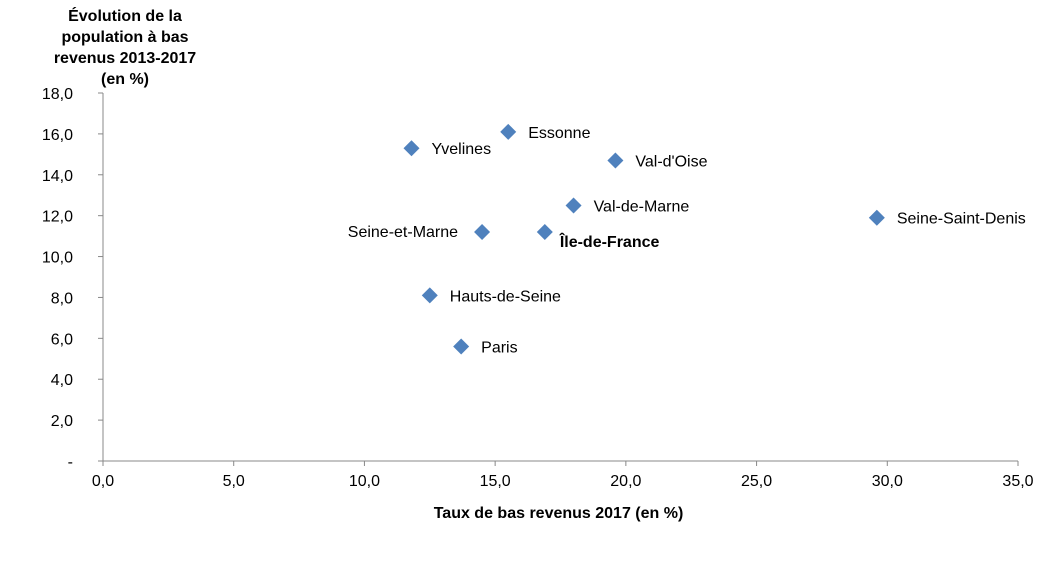  Describe the element at coordinates (559, 513) in the screenshot. I see `x-axis-title: Taux de bas revenus 2017 (en %)` at that location.